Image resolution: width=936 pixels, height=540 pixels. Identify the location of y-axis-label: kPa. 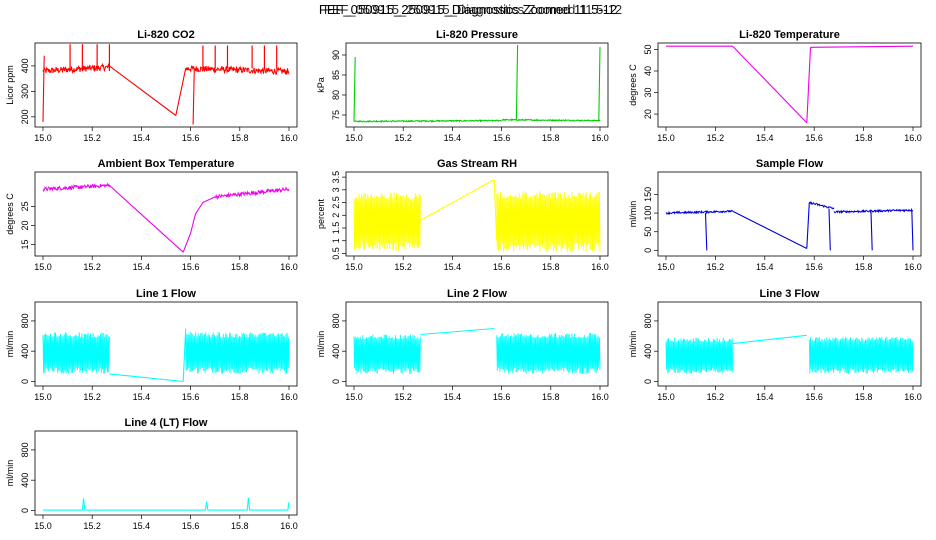
(321, 85).